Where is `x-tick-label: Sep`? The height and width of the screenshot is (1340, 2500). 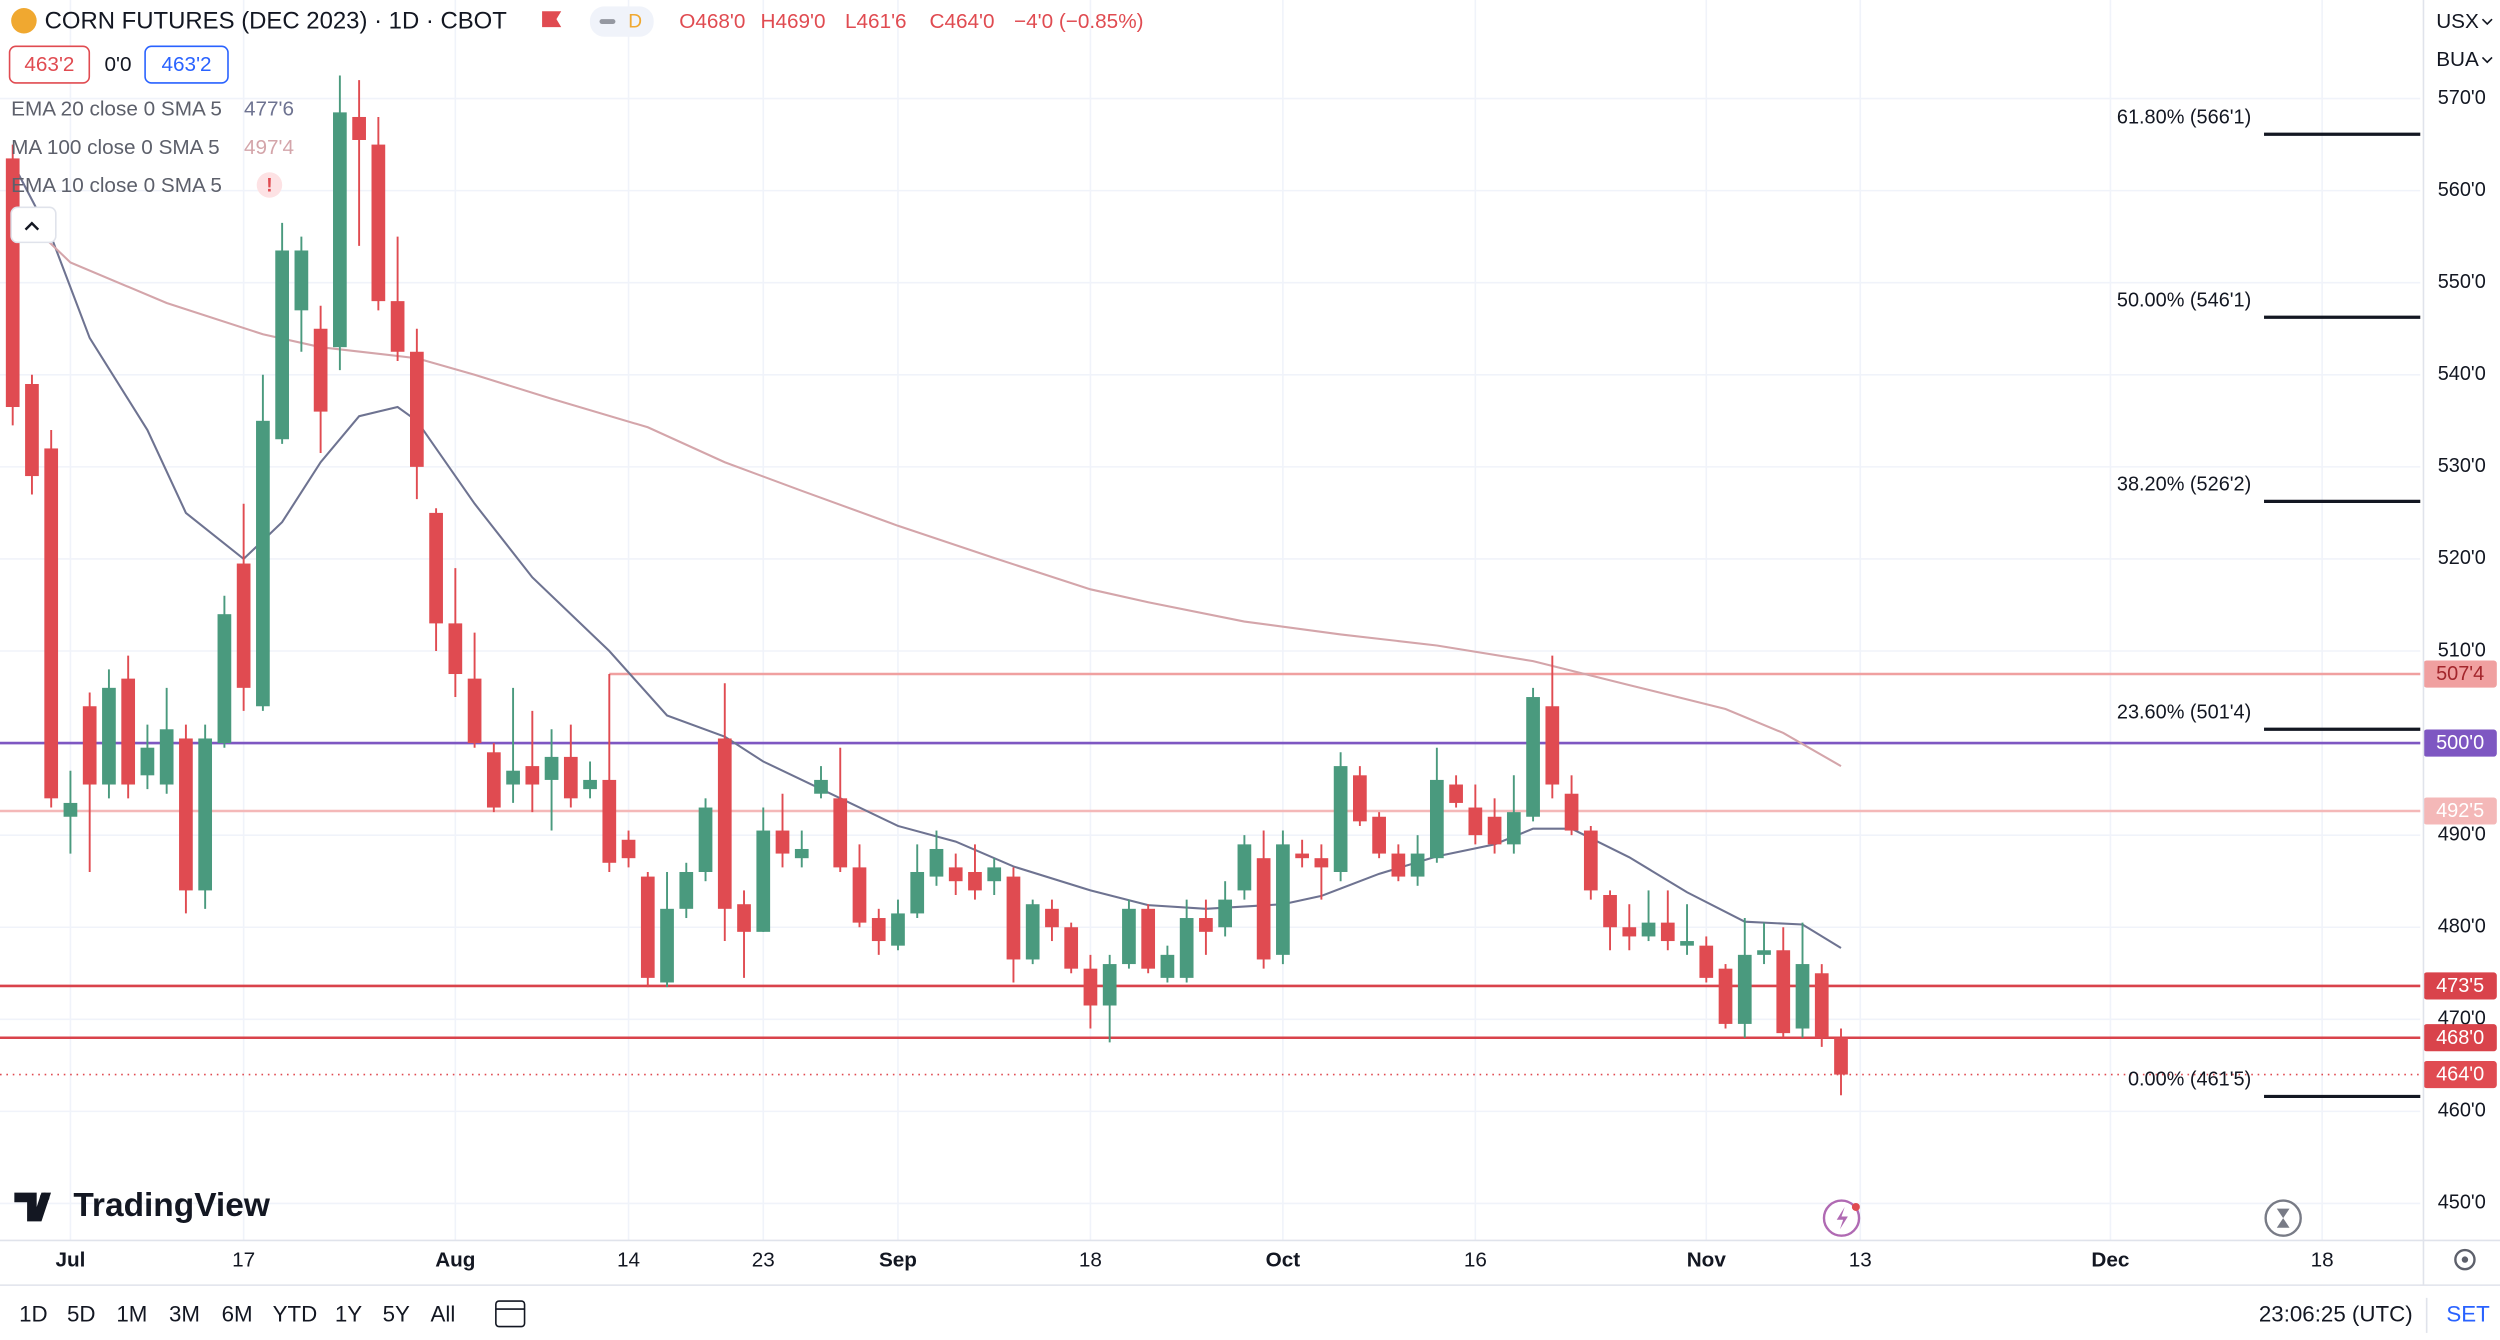
x-tick-label: Sep is located at coordinates (898, 1260).